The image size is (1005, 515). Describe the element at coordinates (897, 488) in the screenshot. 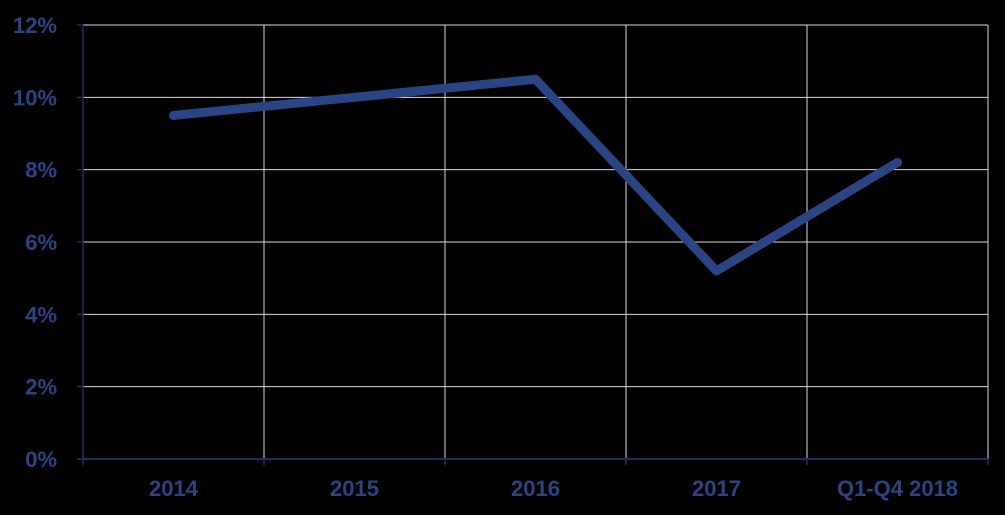

I see `x-tick-label: Q1-Q4 2018` at that location.